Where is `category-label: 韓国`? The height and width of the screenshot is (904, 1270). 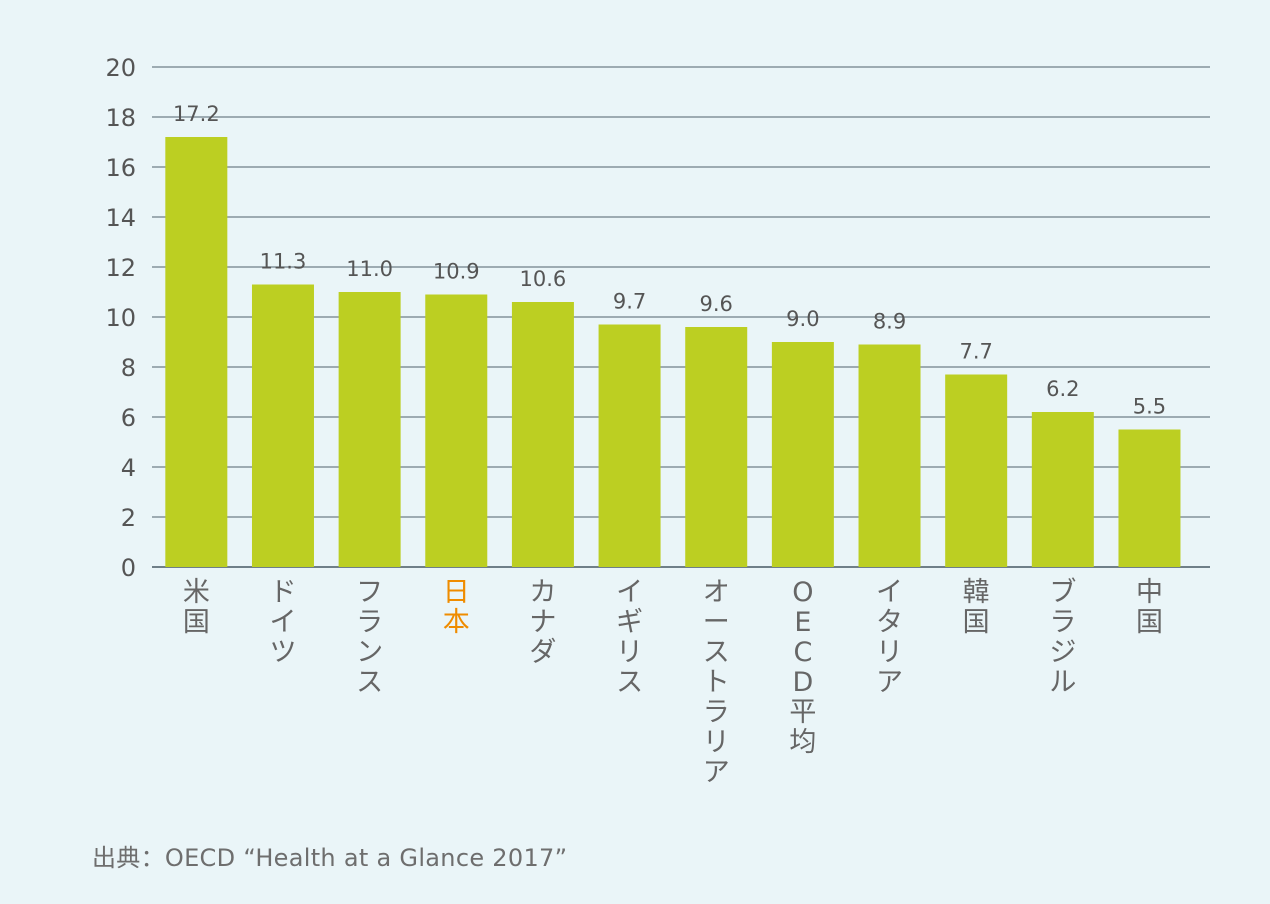 category-label: 韓国 is located at coordinates (976, 607).